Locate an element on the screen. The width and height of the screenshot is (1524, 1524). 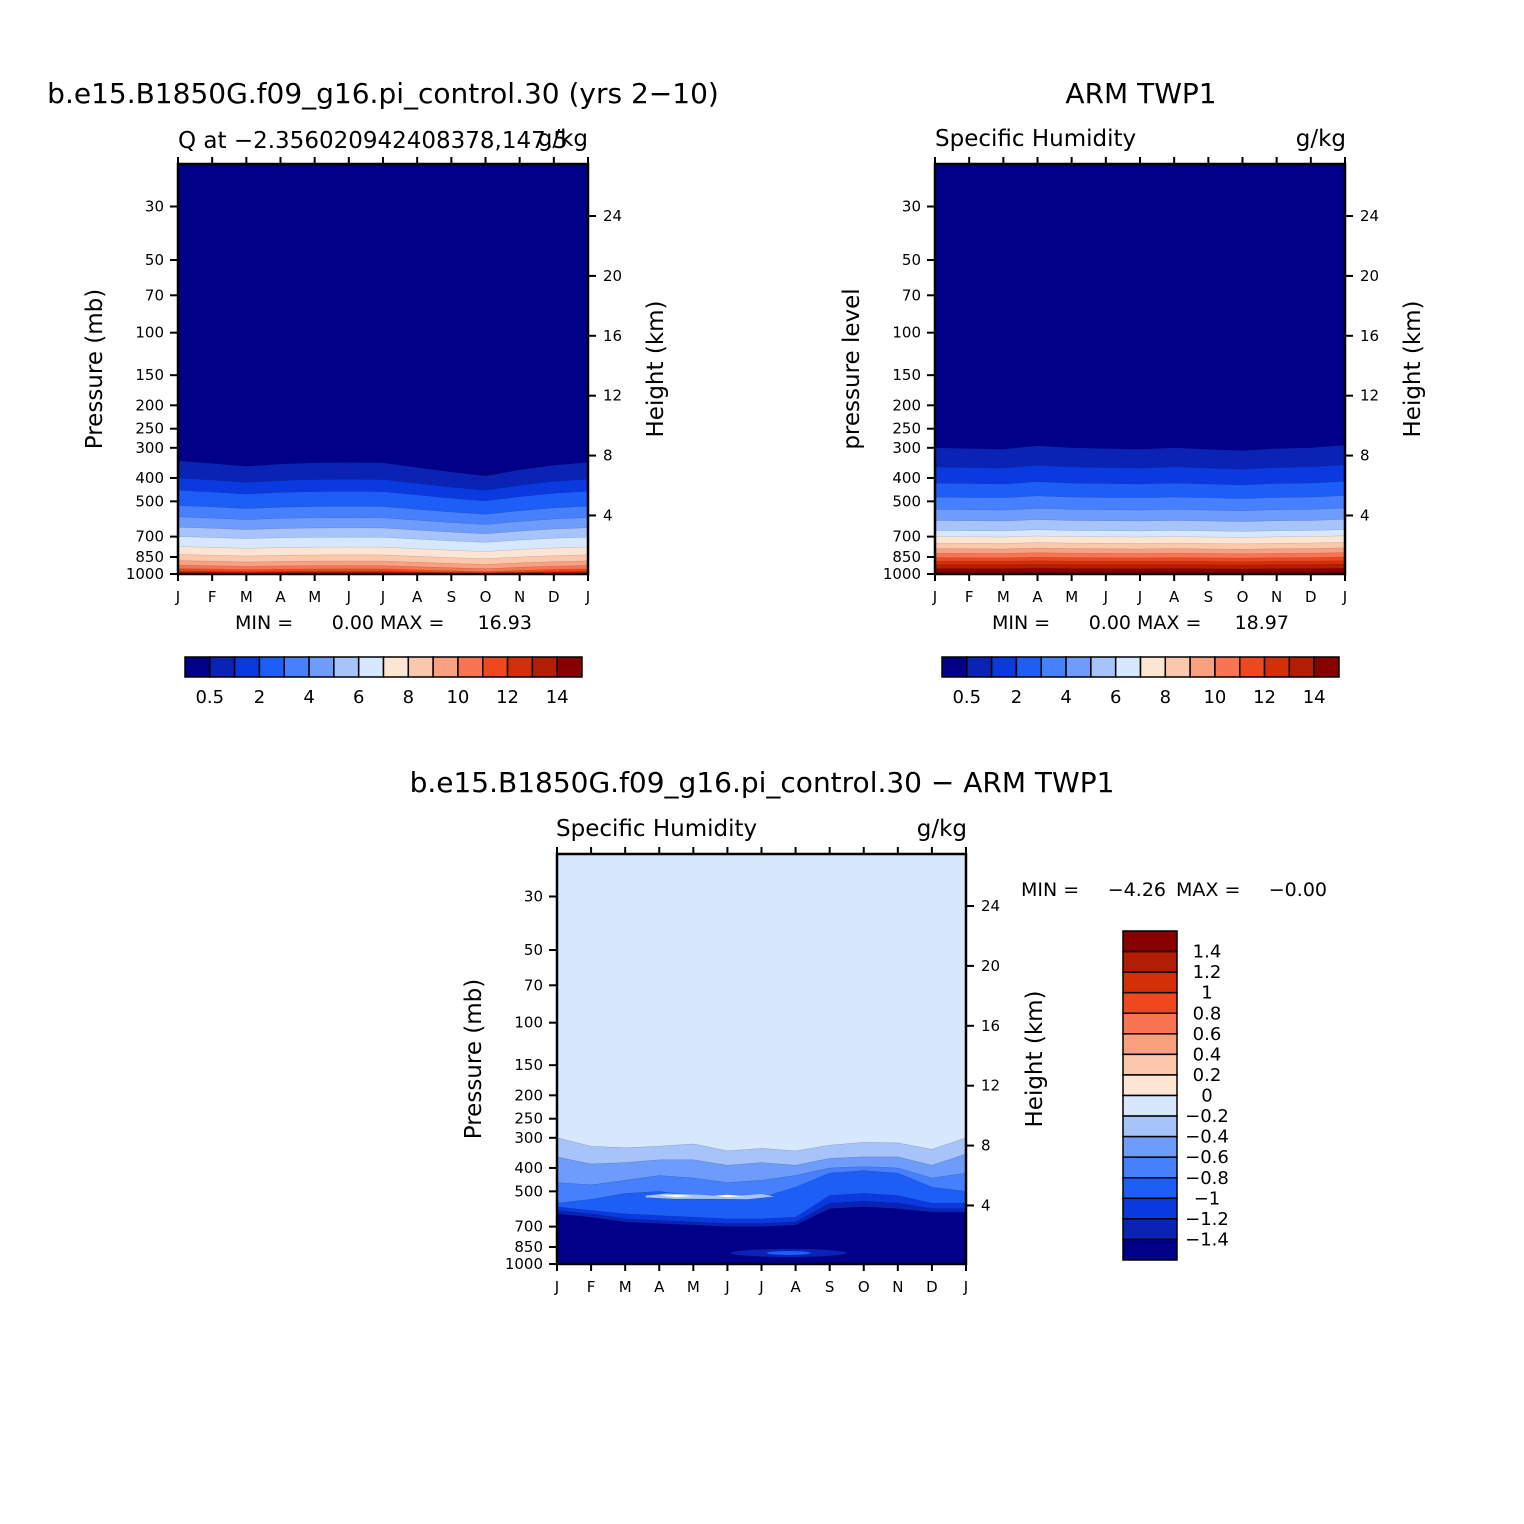
y-tick-label: 200 is located at coordinates (149, 405).